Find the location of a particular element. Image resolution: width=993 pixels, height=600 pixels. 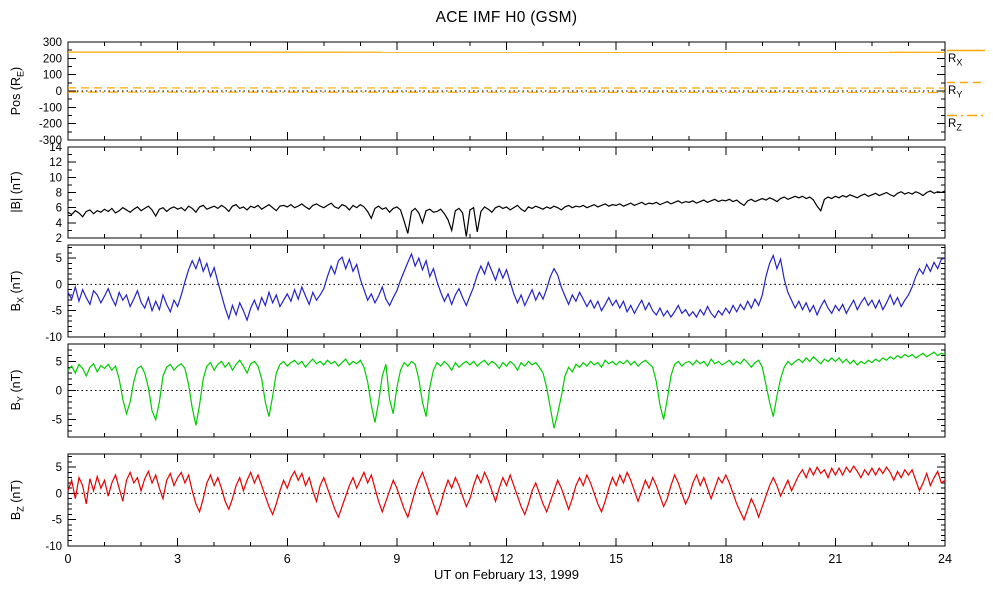

position-legend: RX RY RZ is located at coordinates (970, 96).